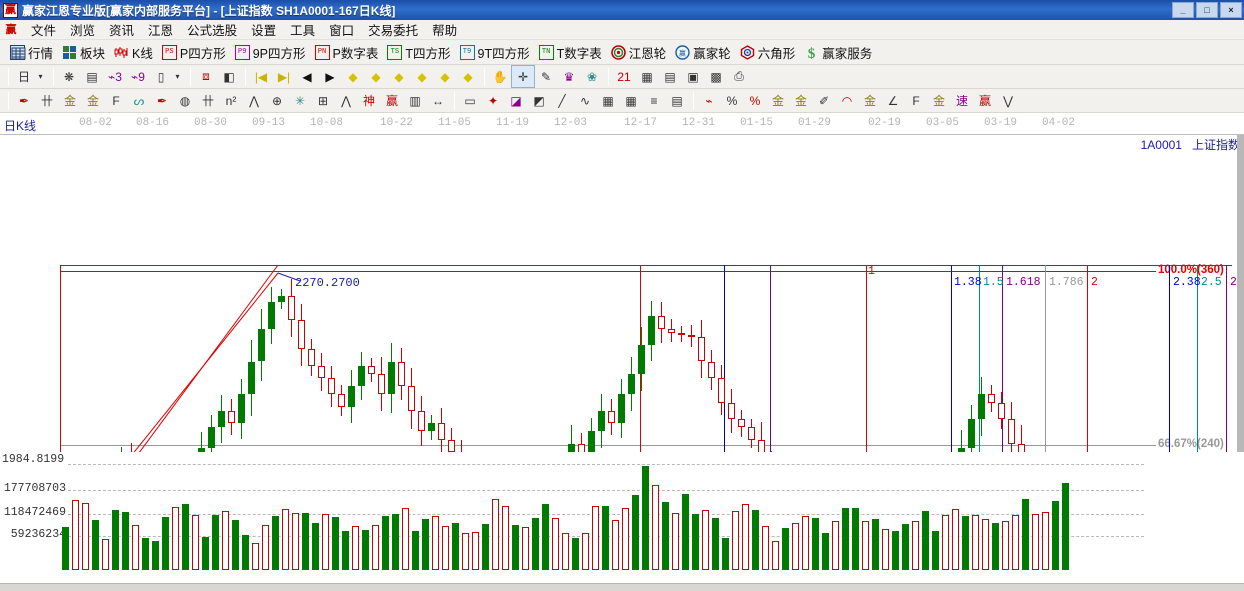  Describe the element at coordinates (916, 100) in the screenshot. I see `f-level-icon: F` at that location.